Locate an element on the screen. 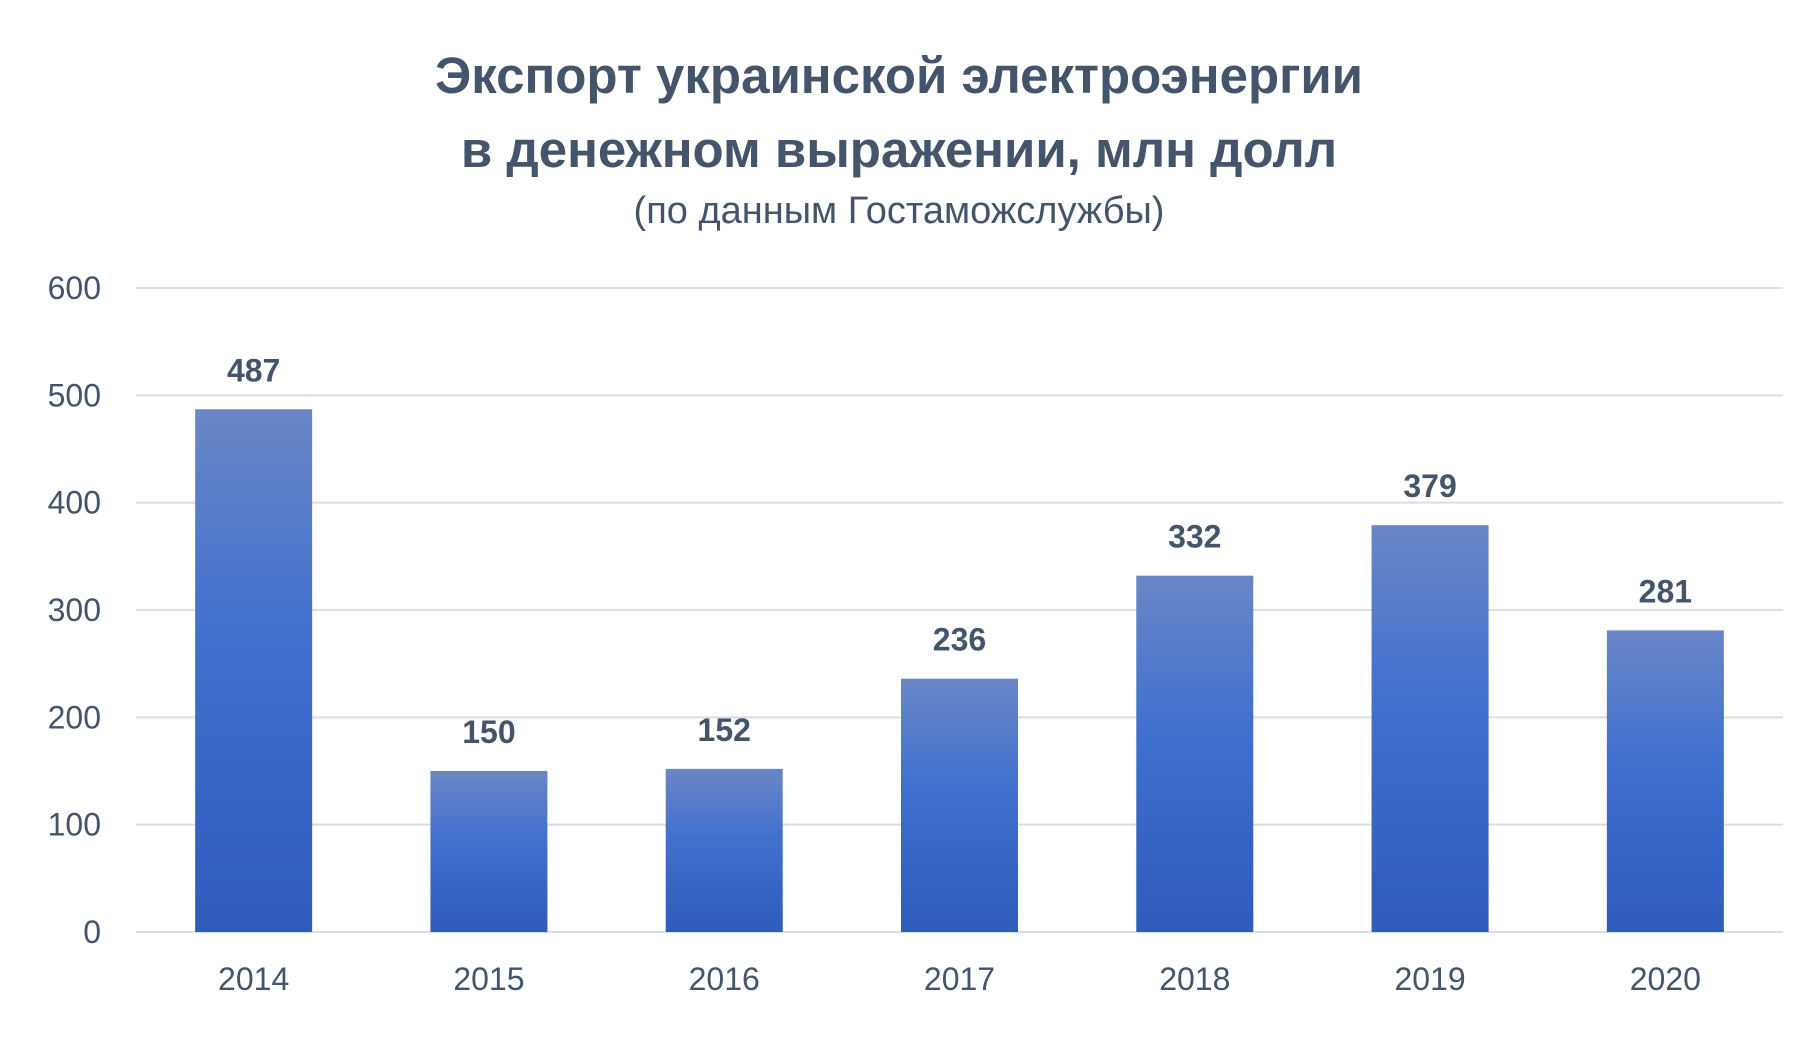 The image size is (1798, 1049). chart-subtitle: (по данным Гостаможслужбы) is located at coordinates (899, 211).